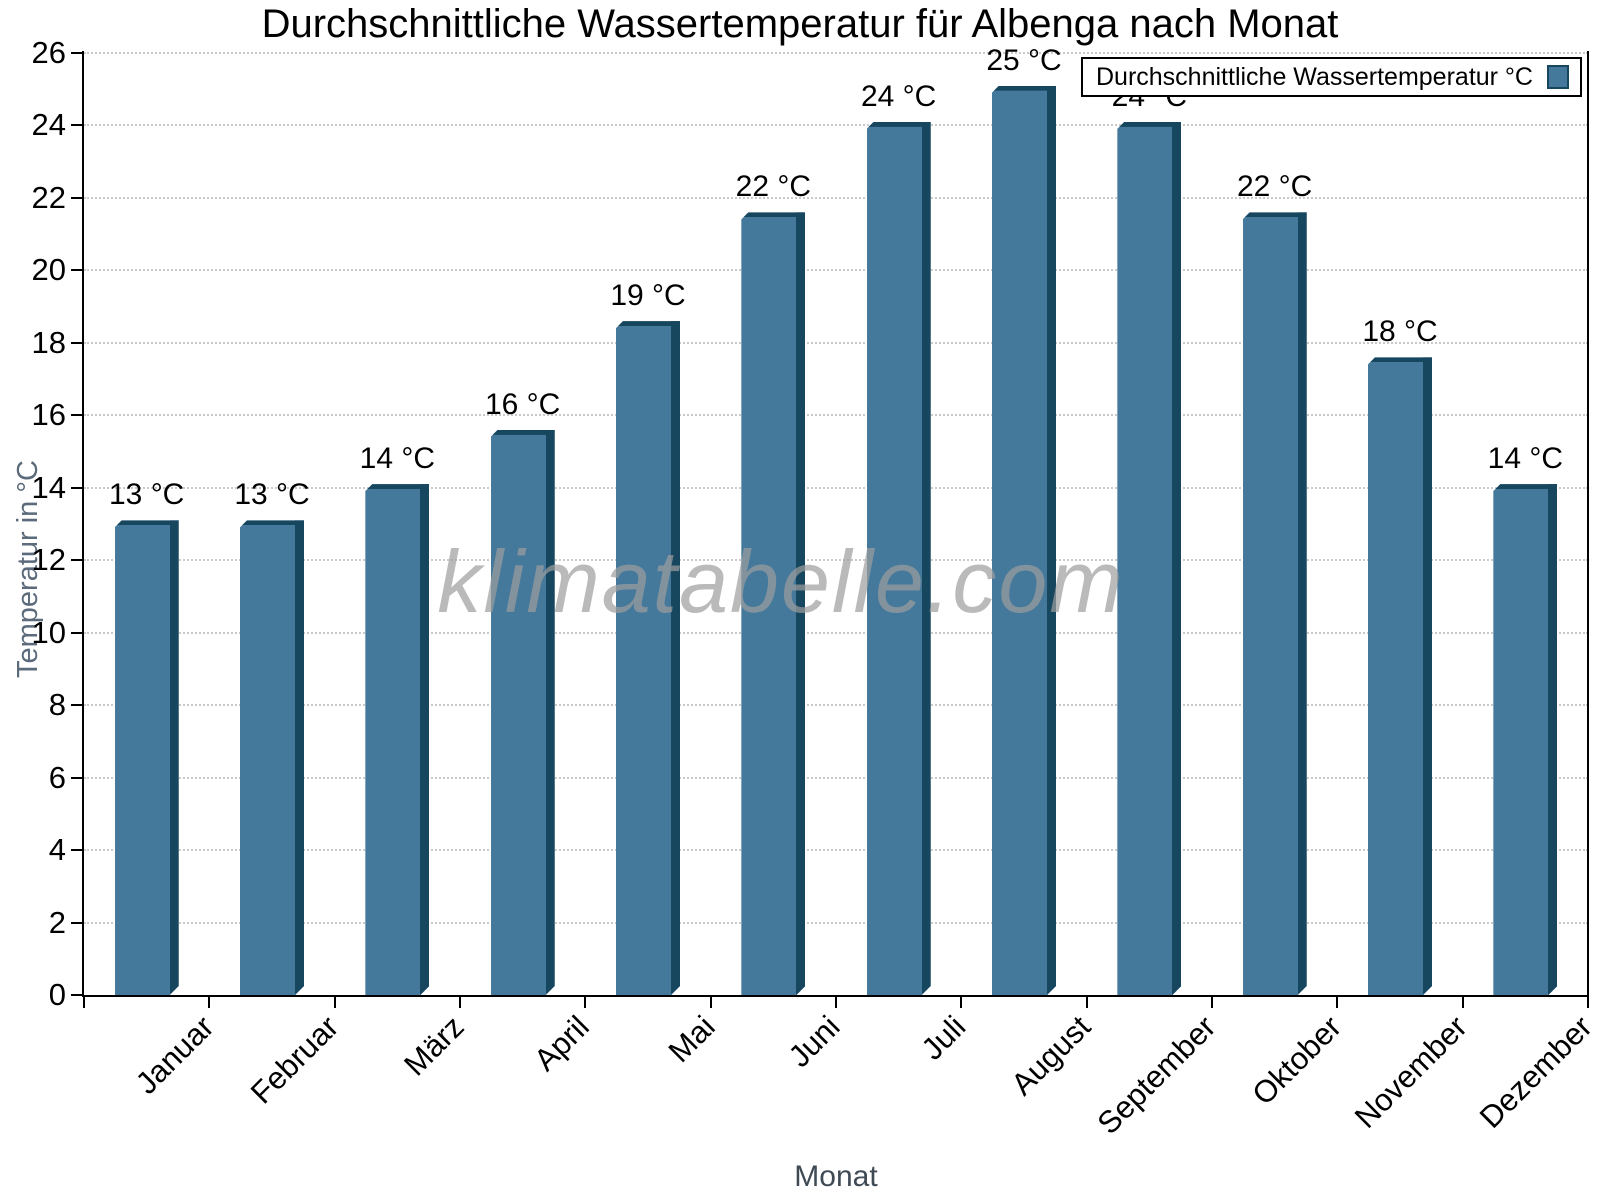  What do you see at coordinates (648, 296) in the screenshot?
I see `bar-value-label-mai: 19 °C` at bounding box center [648, 296].